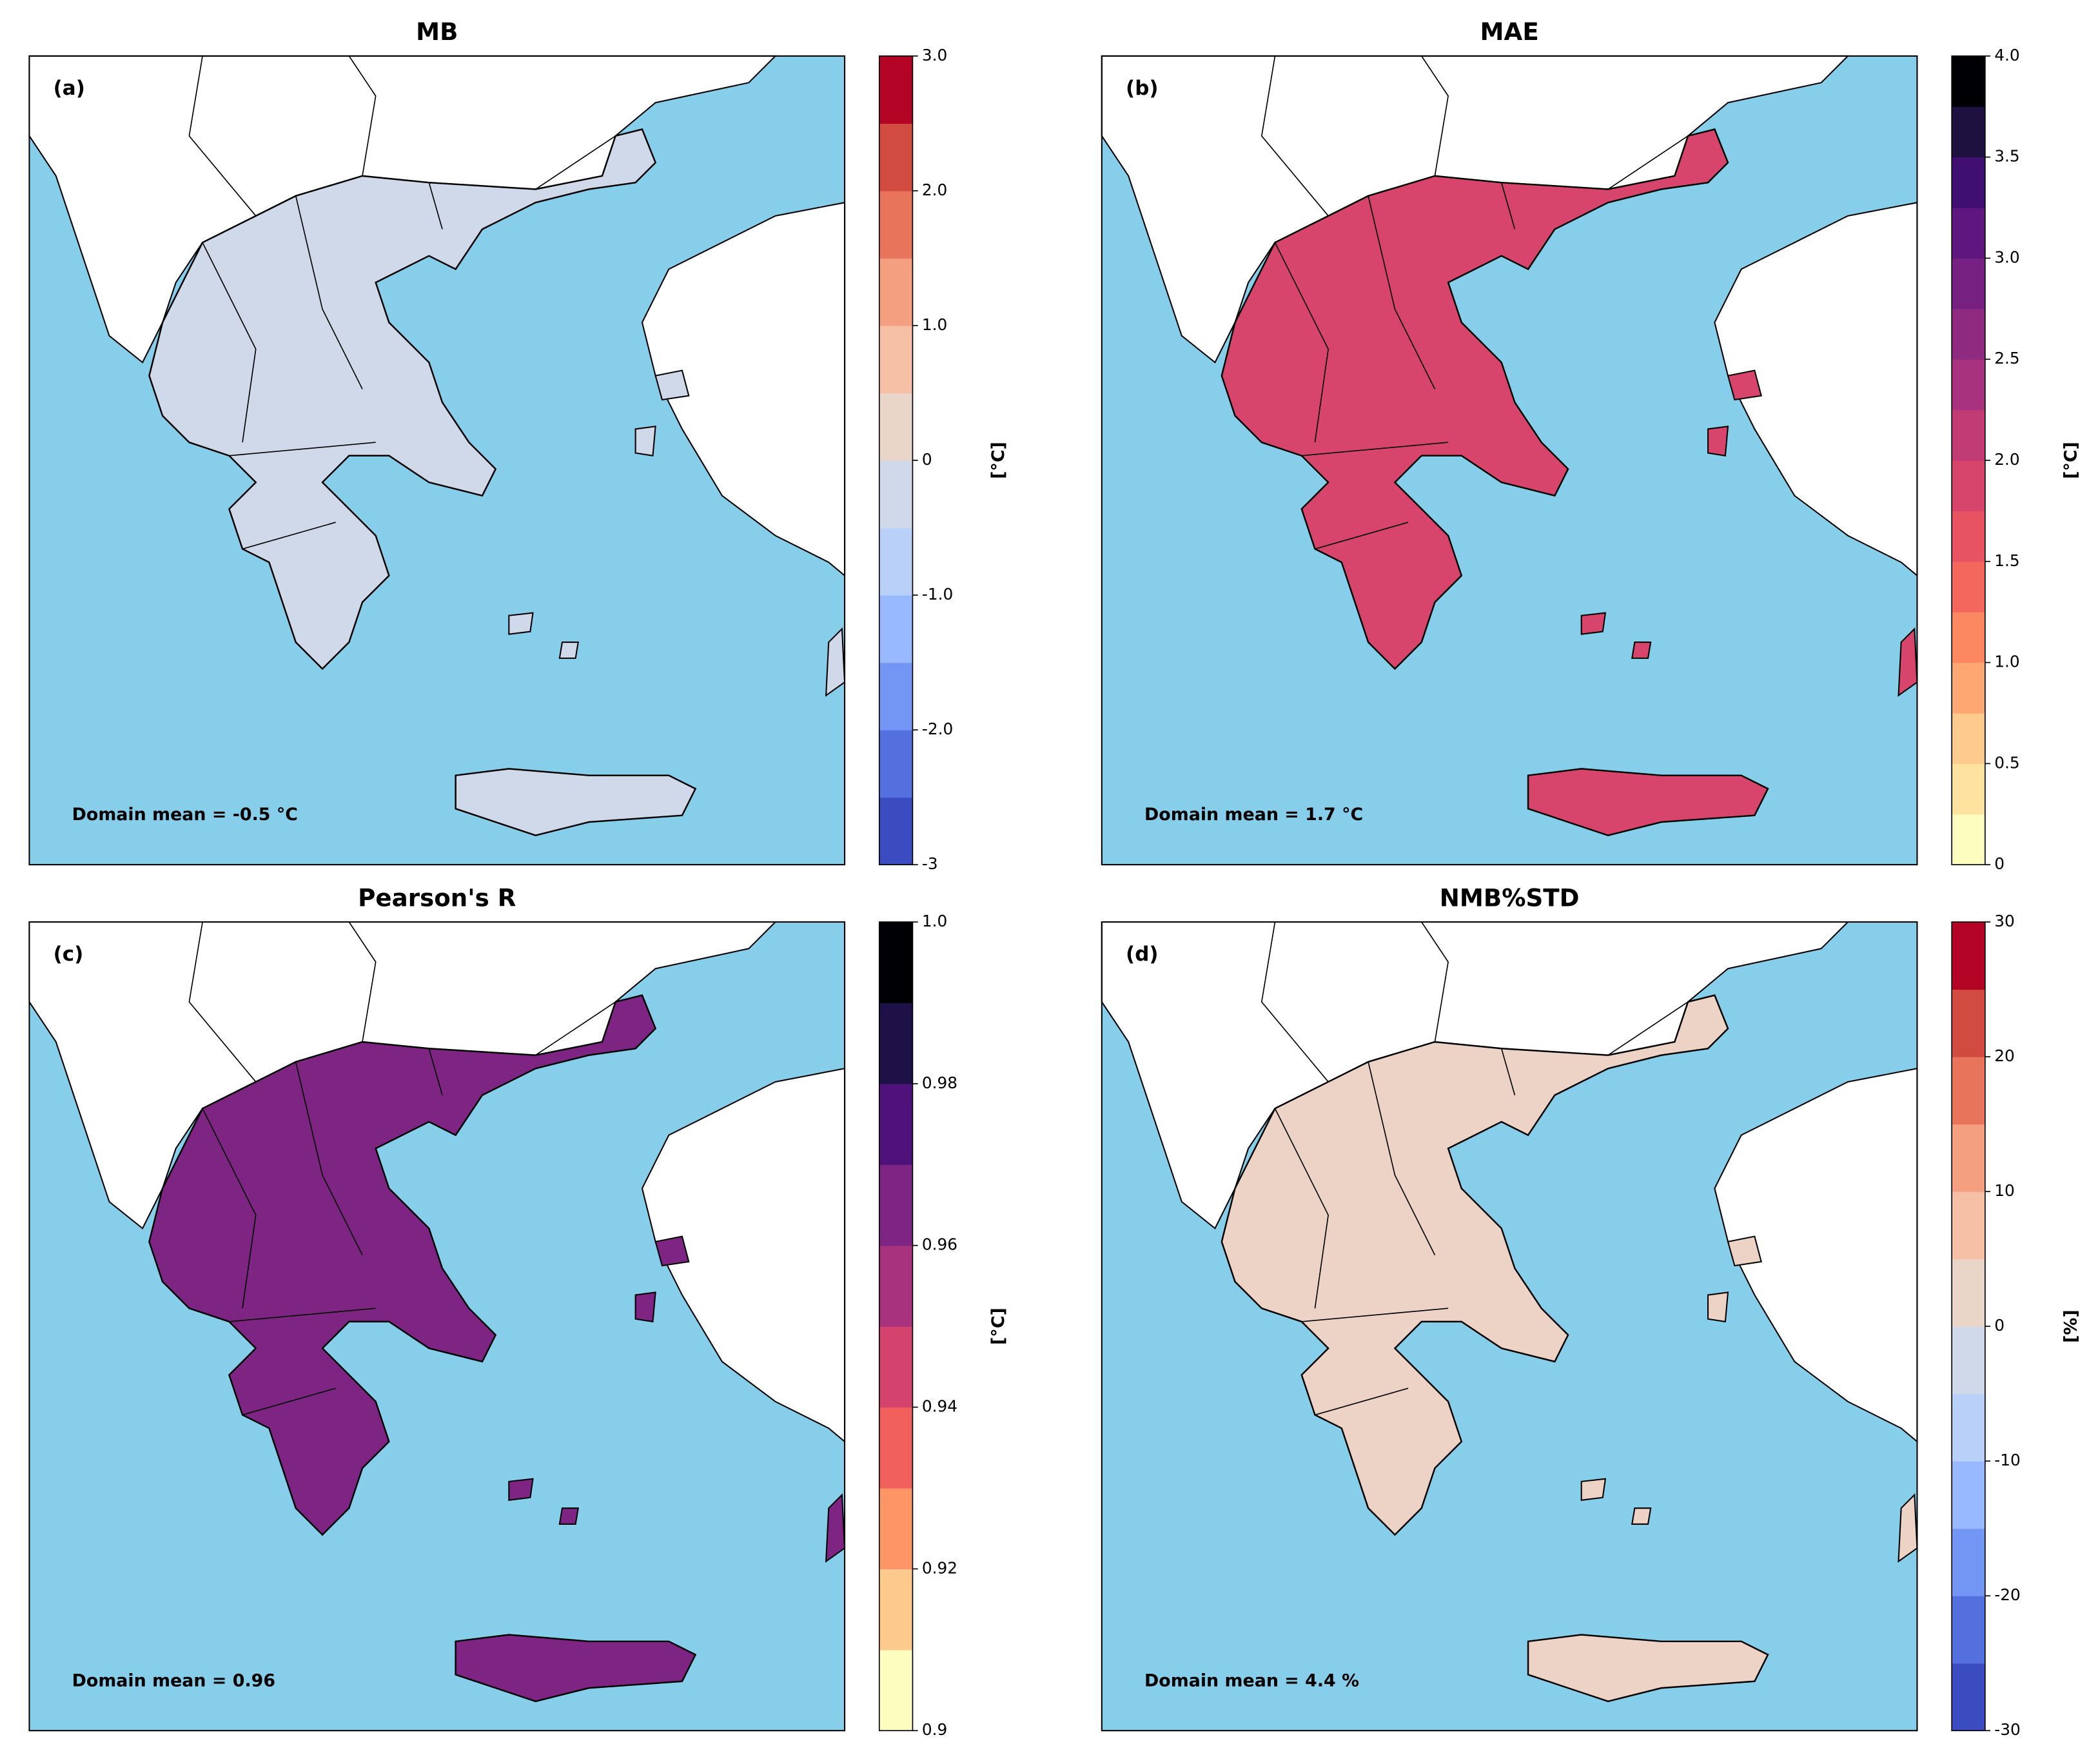 Image resolution: width=2089 pixels, height=1764 pixels. What do you see at coordinates (69, 954) in the screenshot?
I see `panel-label: (c)` at bounding box center [69, 954].